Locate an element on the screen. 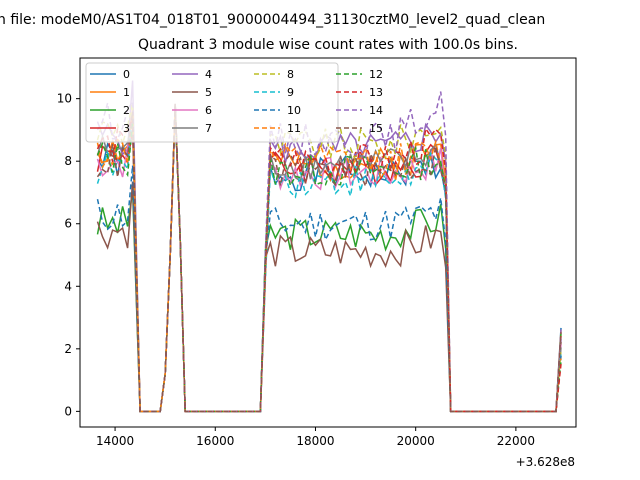 The width and height of the screenshot is (640, 480). legend-label-2: 2 is located at coordinates (126, 110).